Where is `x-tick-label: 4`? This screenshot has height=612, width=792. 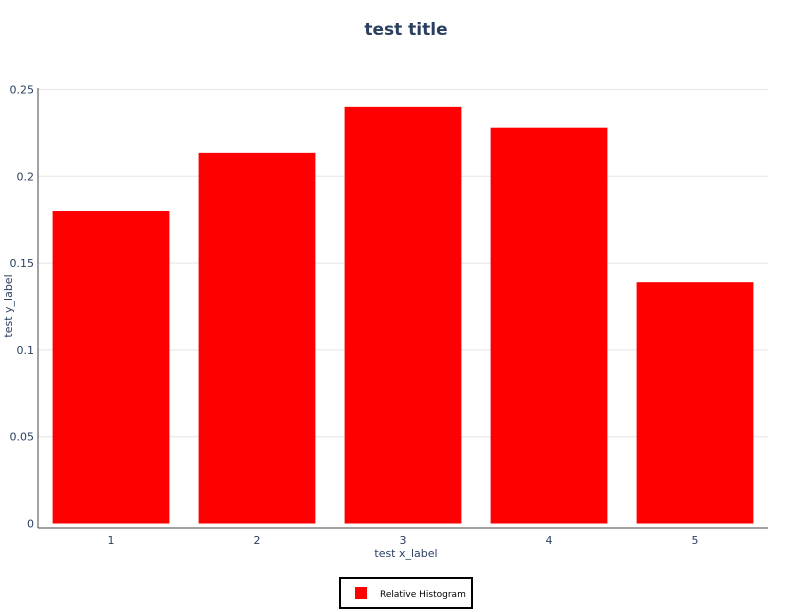 x-tick-label: 4 is located at coordinates (549, 540).